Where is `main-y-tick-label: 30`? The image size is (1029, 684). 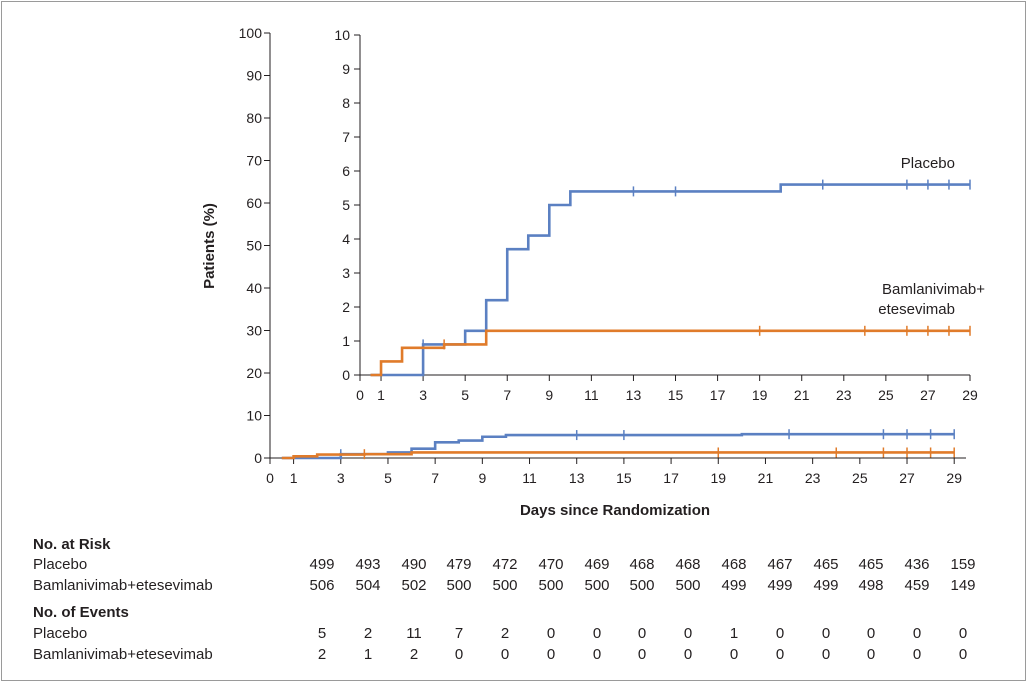 main-y-tick-label: 30 is located at coordinates (254, 331).